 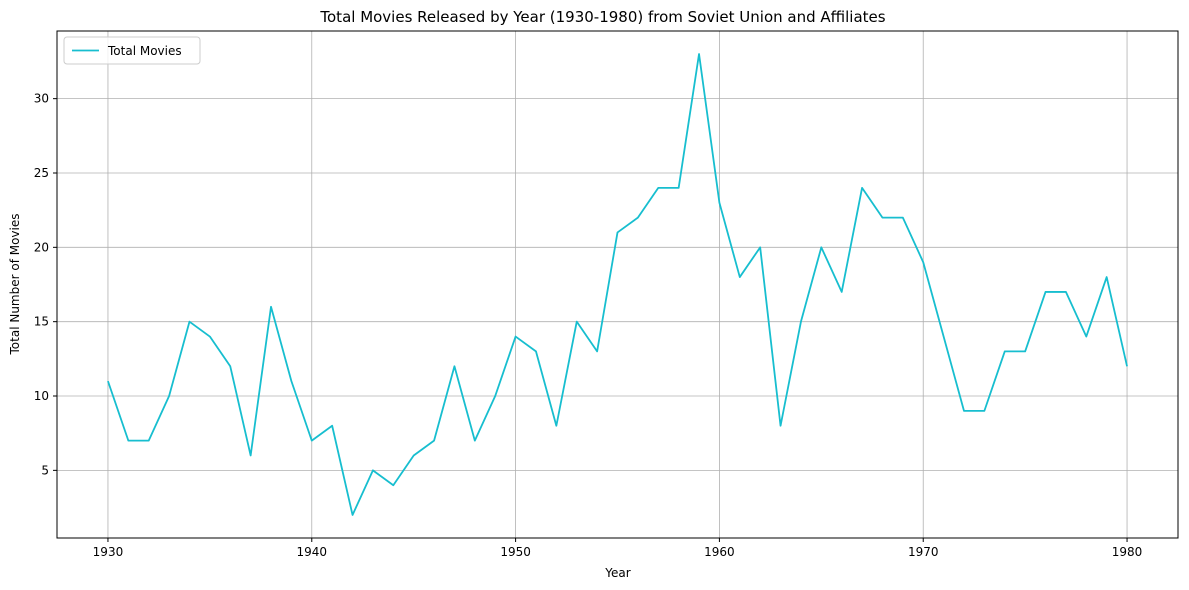 What do you see at coordinates (1127, 552) in the screenshot?
I see `x-tick-label: 1980` at bounding box center [1127, 552].